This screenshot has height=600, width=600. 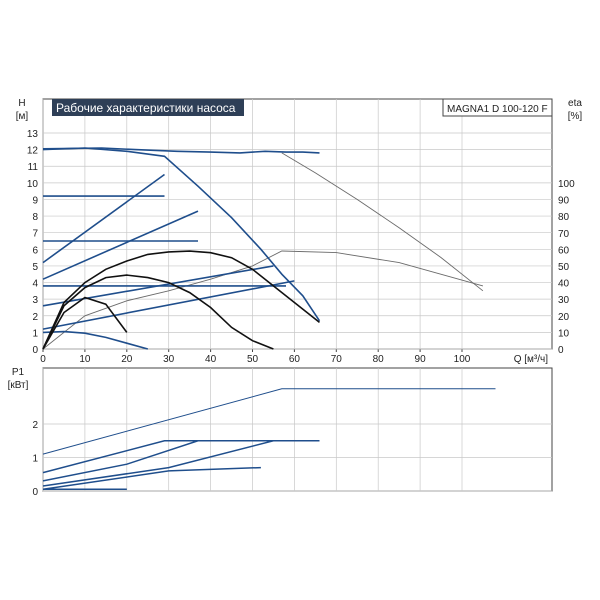 What do you see at coordinates (33, 184) in the screenshot?
I see `y-tick-label: 10` at bounding box center [33, 184].